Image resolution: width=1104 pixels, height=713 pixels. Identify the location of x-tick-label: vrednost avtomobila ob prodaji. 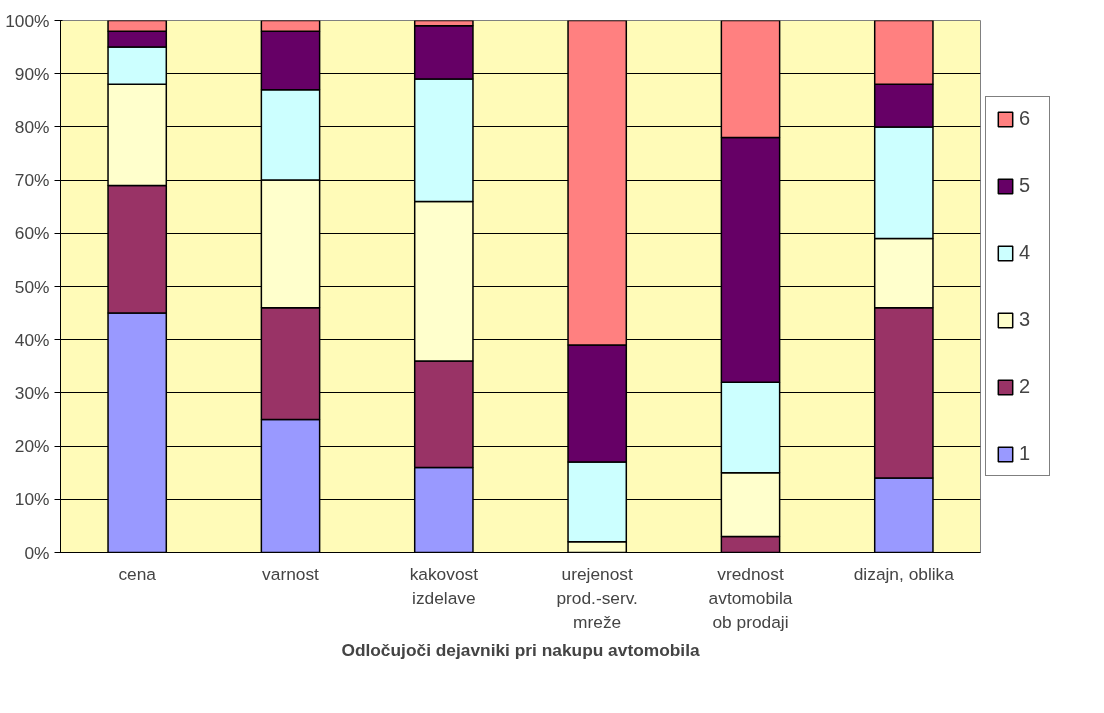
(750, 597).